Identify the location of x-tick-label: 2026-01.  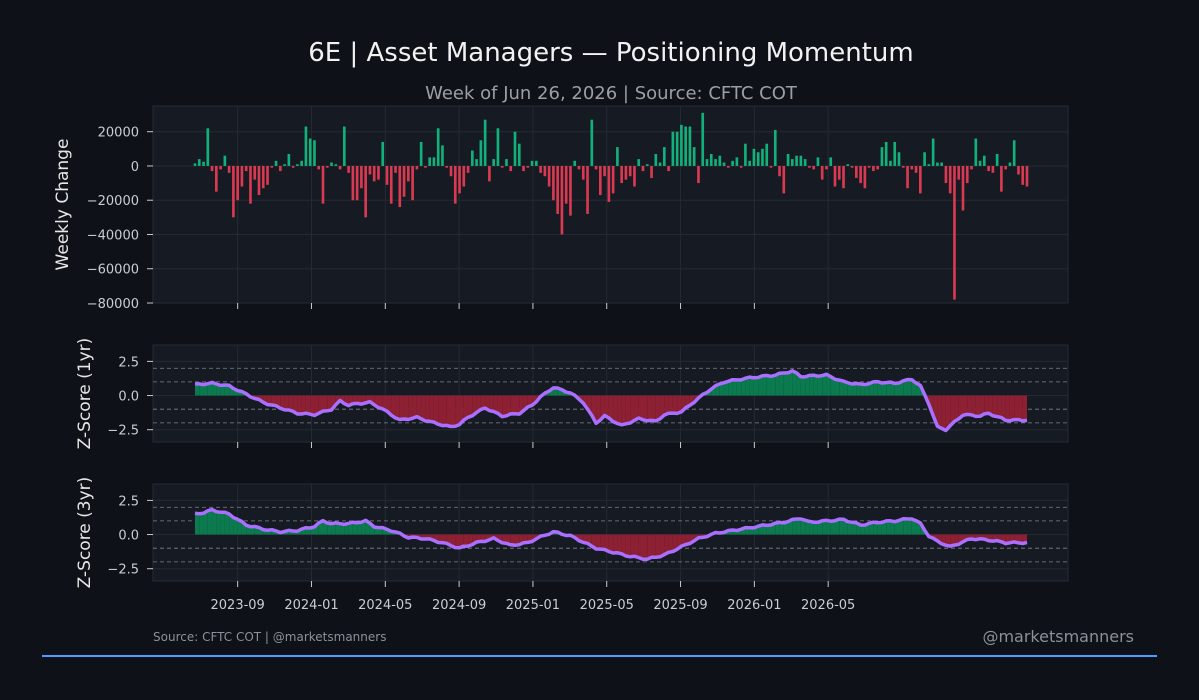
(754, 605).